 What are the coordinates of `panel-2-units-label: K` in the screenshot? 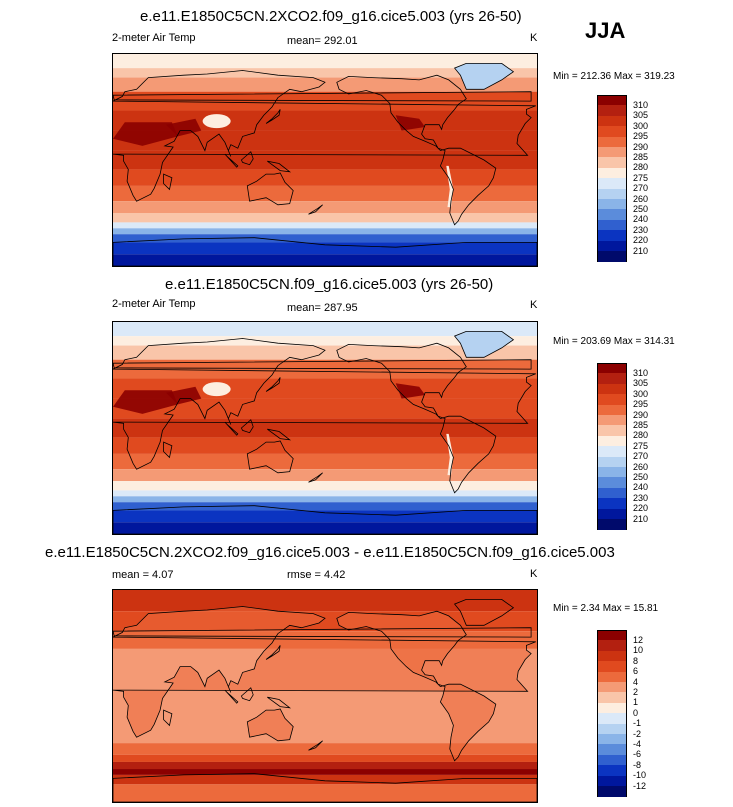 It's located at (534, 305).